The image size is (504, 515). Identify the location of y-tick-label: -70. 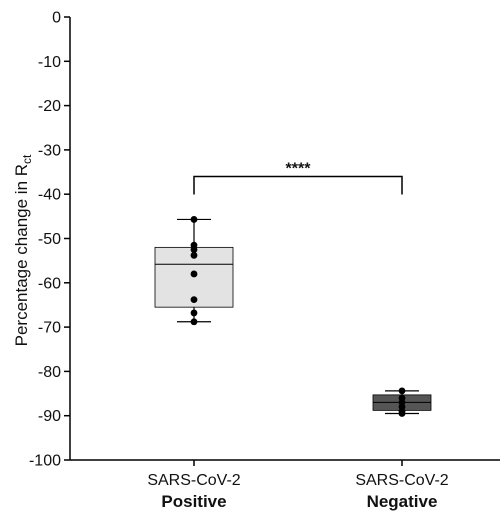
(49, 328).